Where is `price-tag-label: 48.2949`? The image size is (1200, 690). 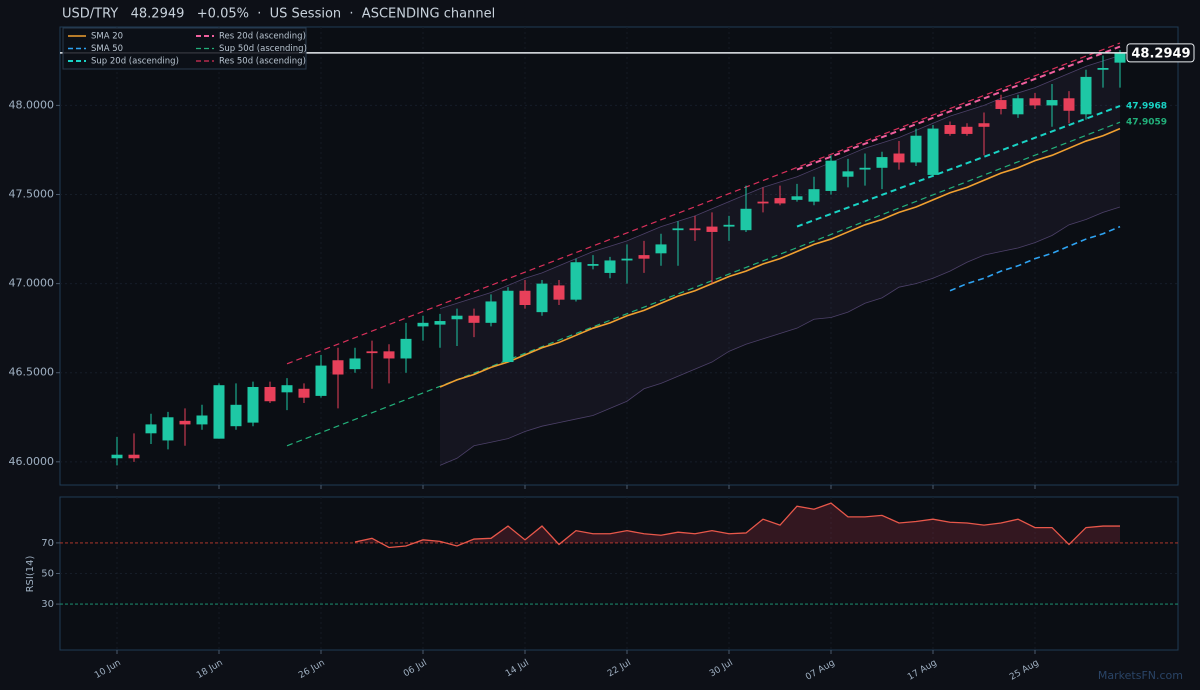
price-tag-label: 48.2949 is located at coordinates (1160, 53).